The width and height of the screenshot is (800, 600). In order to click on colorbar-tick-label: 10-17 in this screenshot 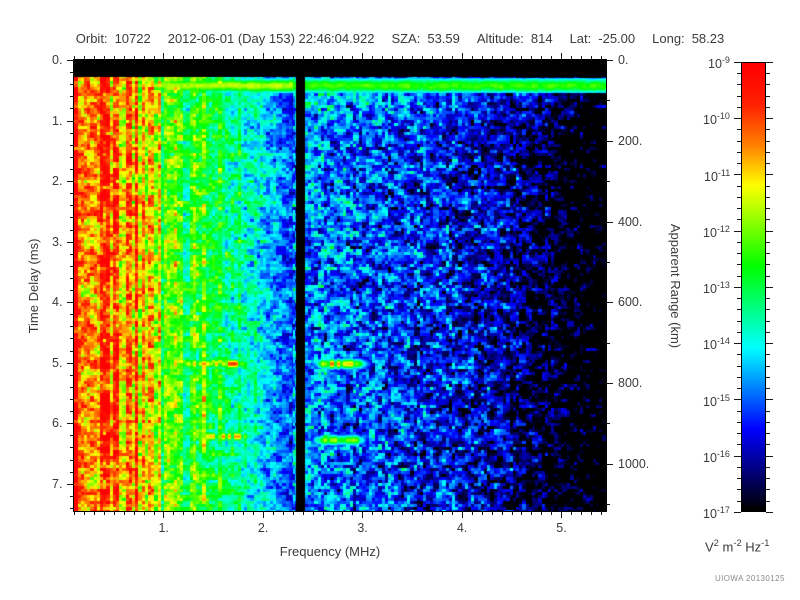, I will do `click(716, 513)`.